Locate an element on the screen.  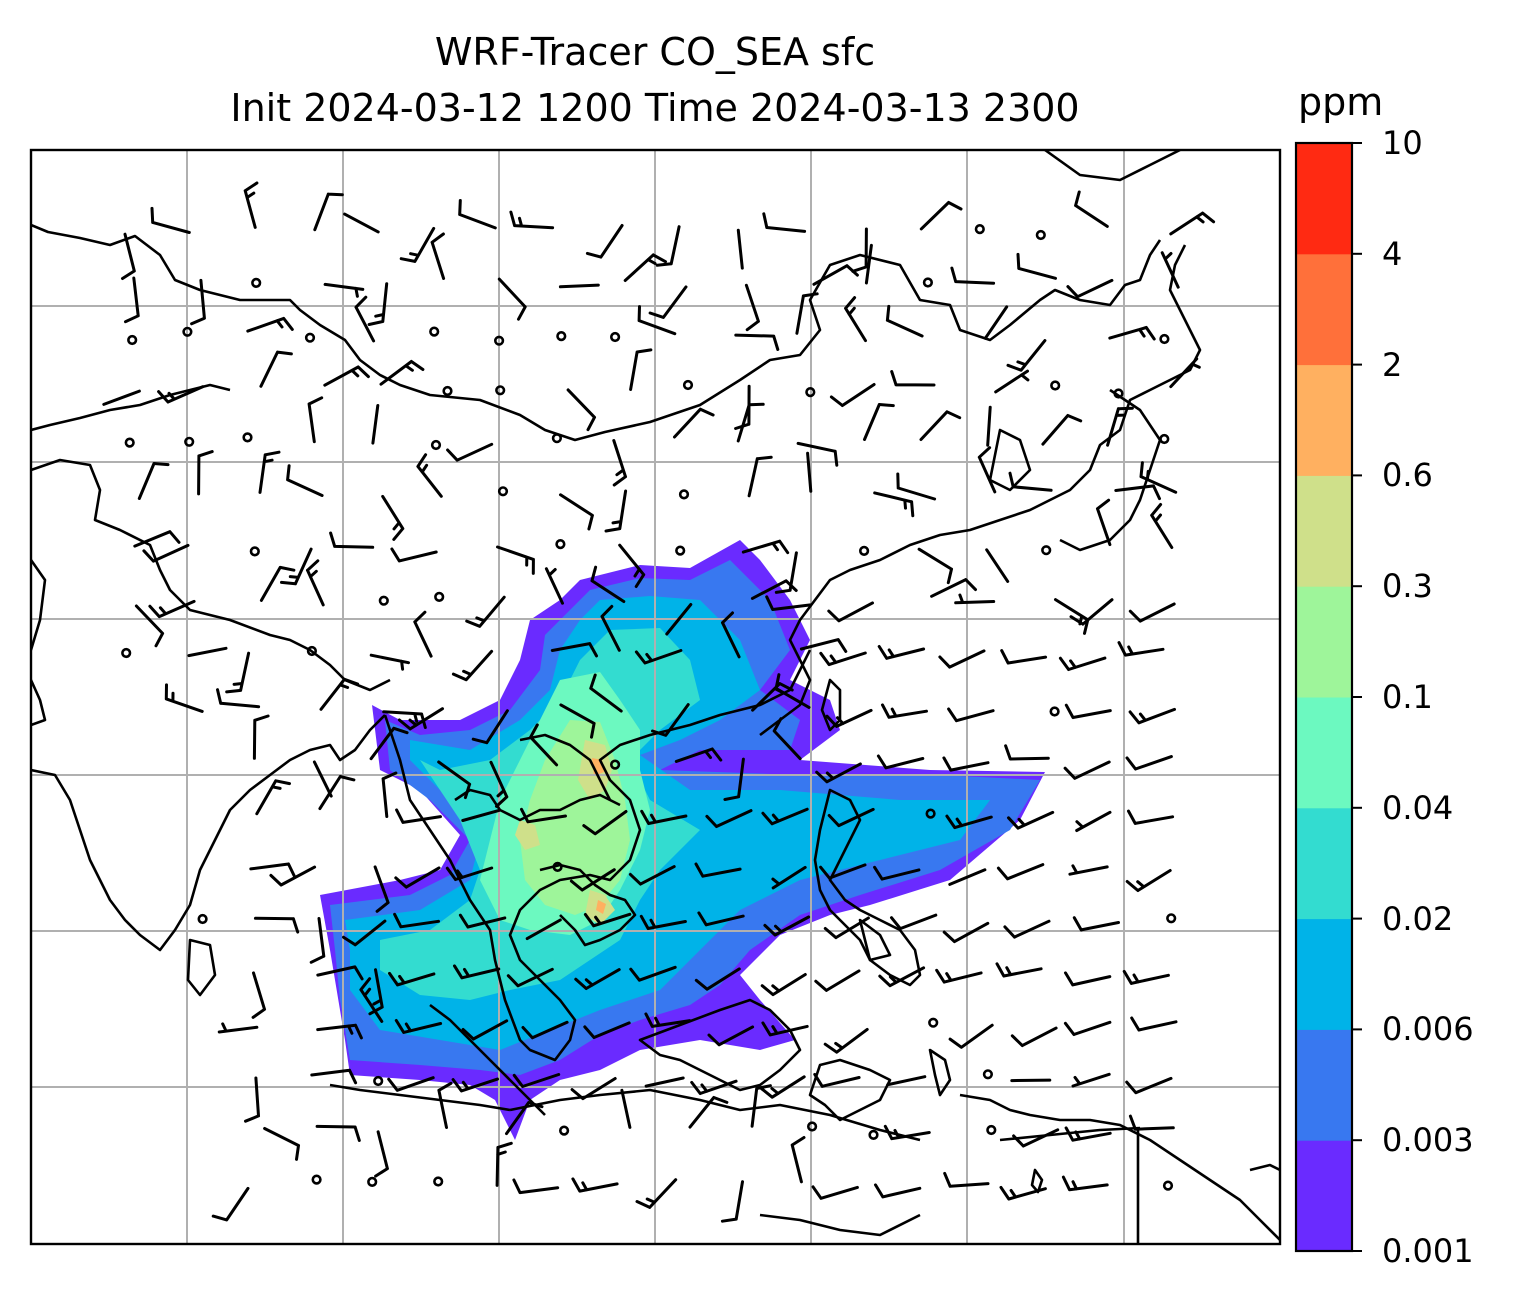
colorbar is located at coordinates (1329, 697).